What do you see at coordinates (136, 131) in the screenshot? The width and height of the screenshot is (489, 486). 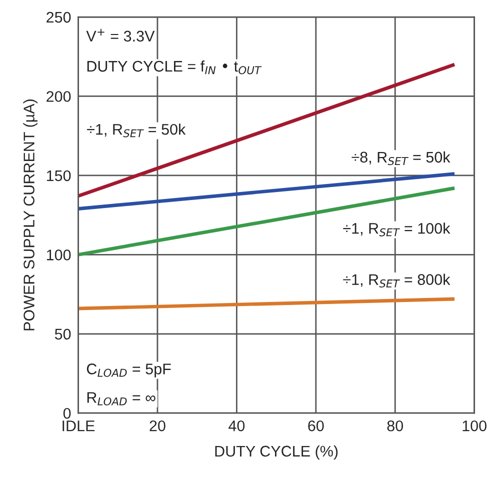 I see `series-label: ÷1, R$_{SET}$ = 50k` at bounding box center [136, 131].